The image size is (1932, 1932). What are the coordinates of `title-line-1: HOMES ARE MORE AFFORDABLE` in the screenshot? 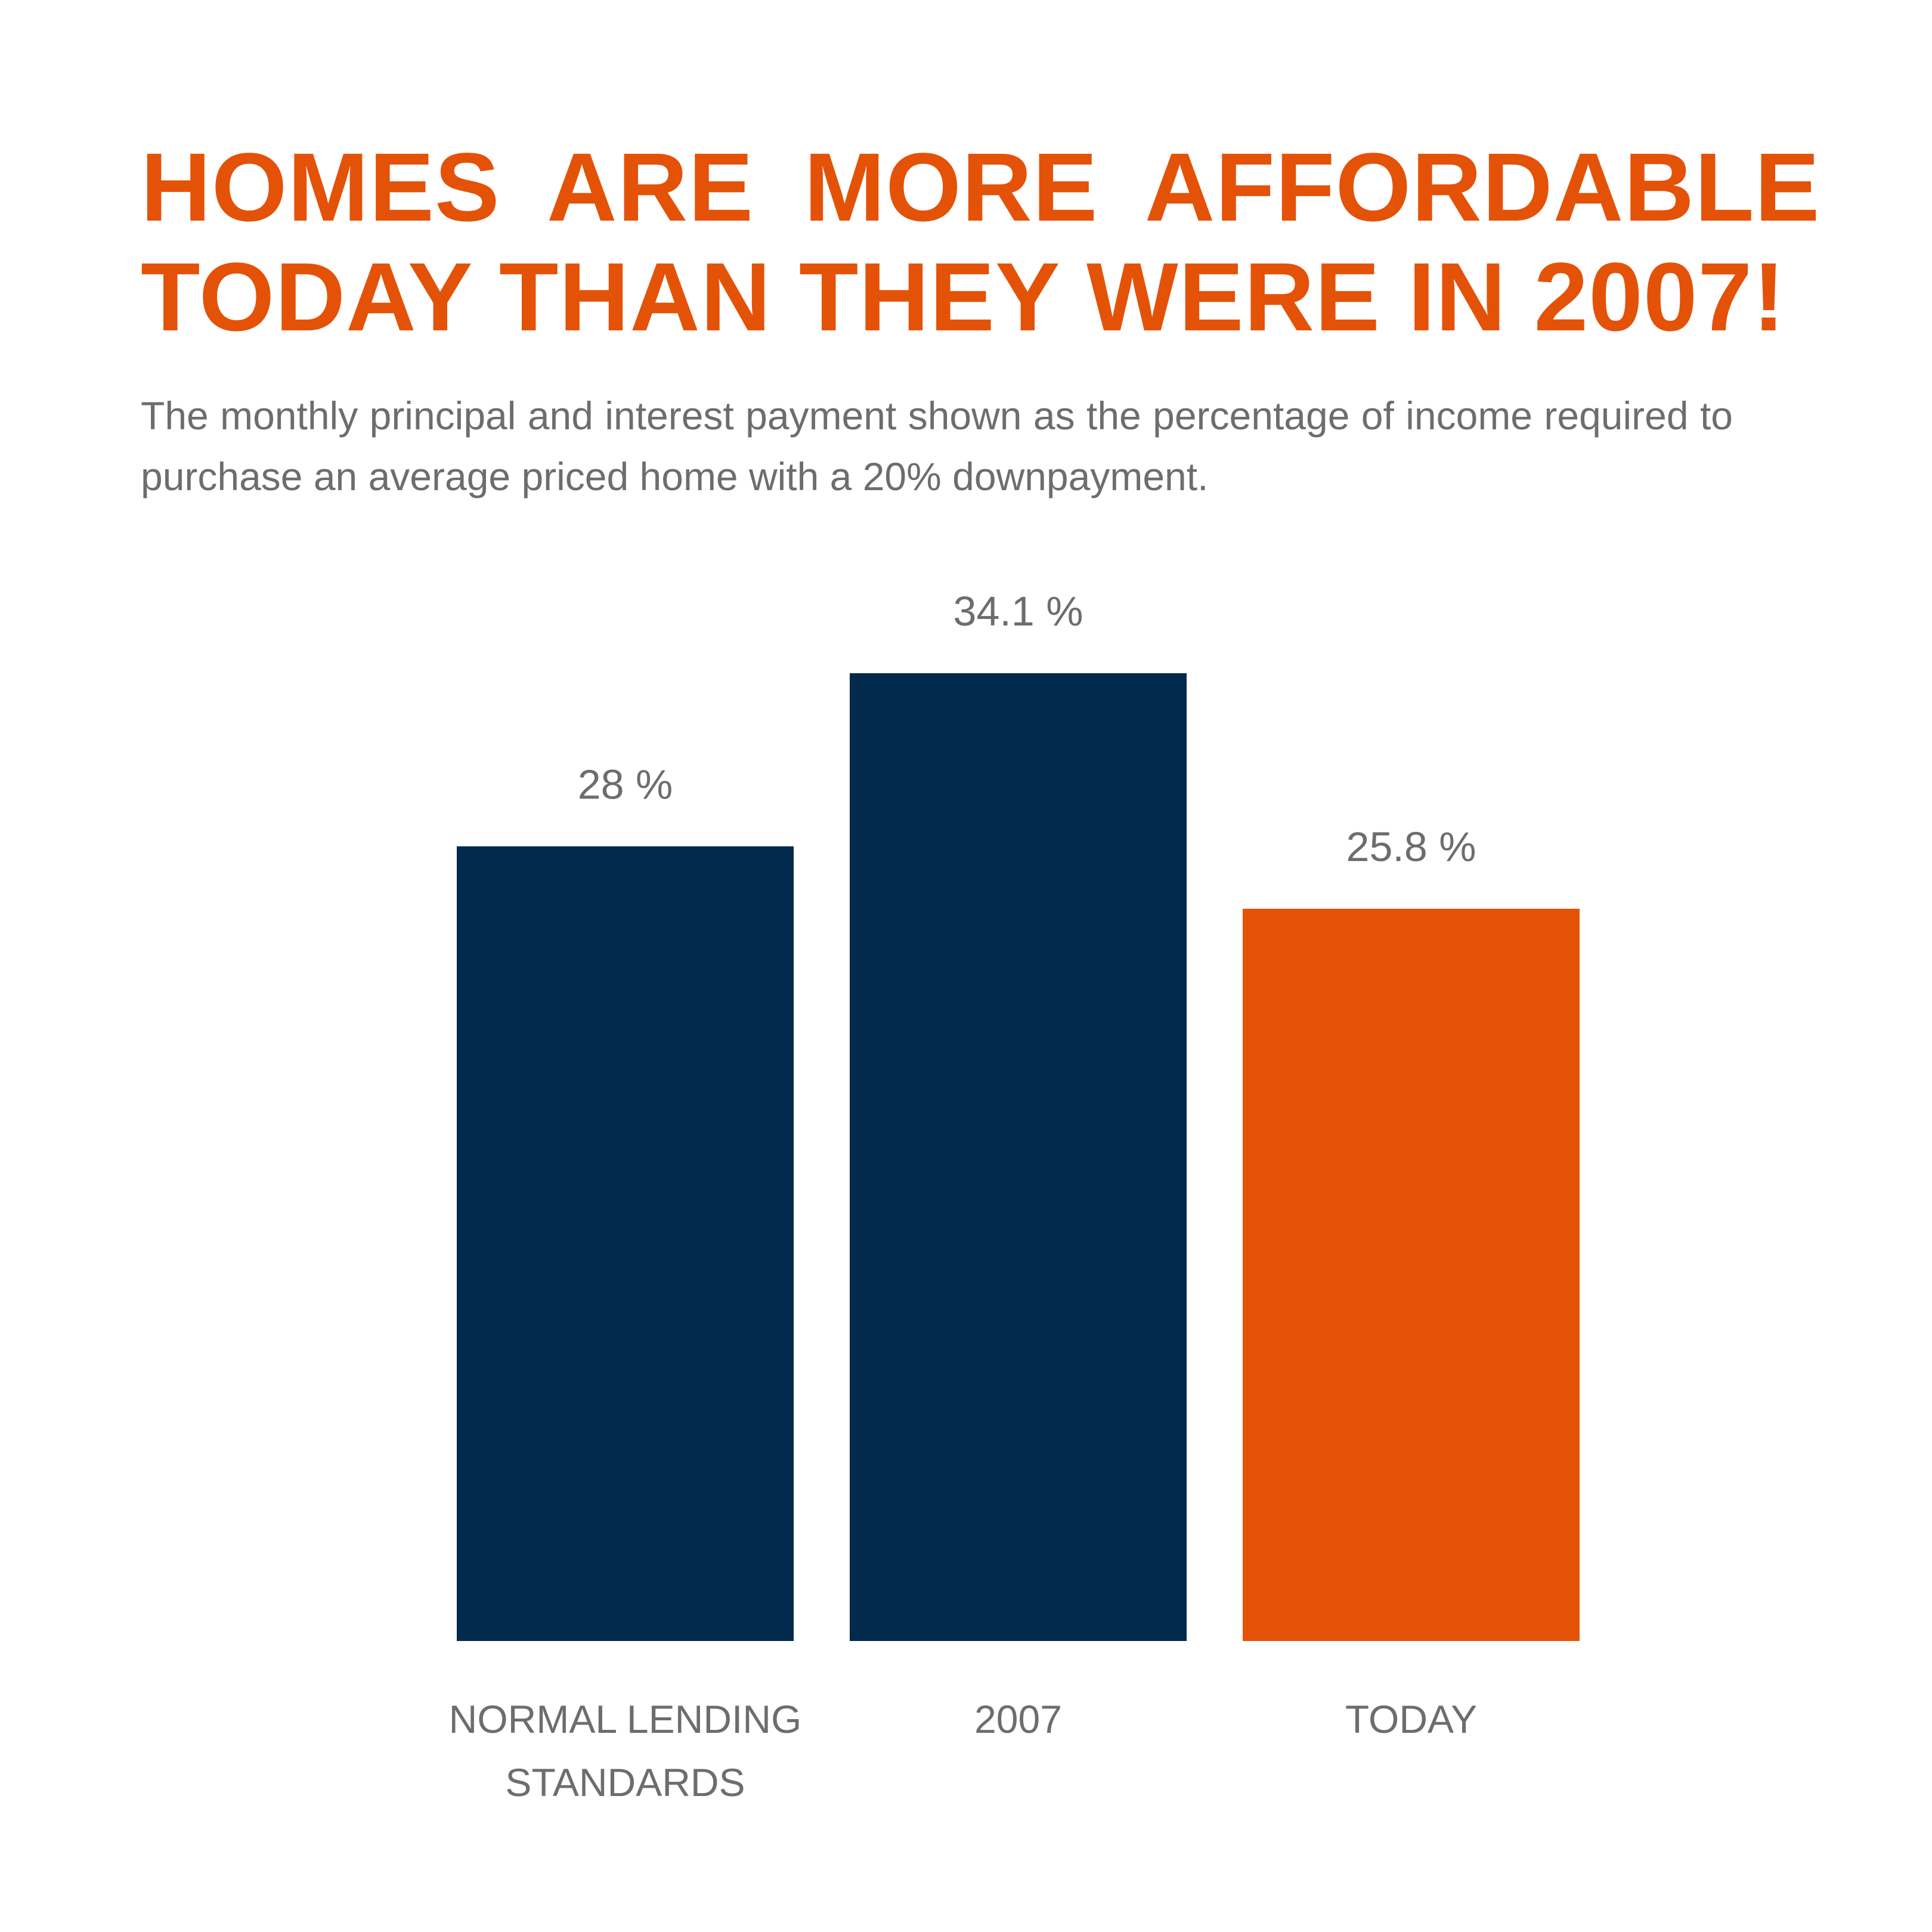 It's located at (980, 187).